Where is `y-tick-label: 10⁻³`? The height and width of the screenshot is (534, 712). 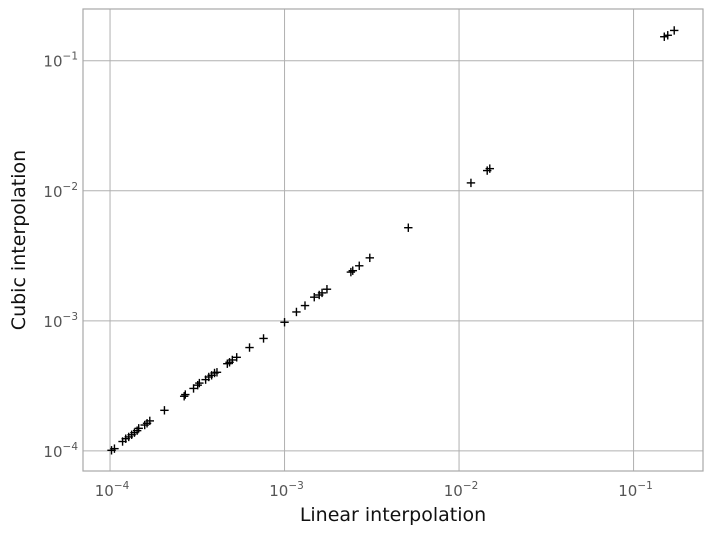
y-tick-label: 10⁻³ is located at coordinates (60, 321).